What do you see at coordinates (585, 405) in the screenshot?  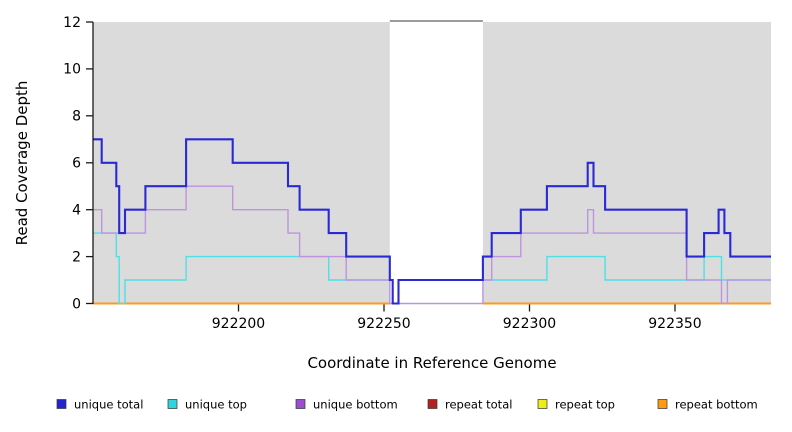 I see `legend-label-repeat-top: repeat top` at bounding box center [585, 405].